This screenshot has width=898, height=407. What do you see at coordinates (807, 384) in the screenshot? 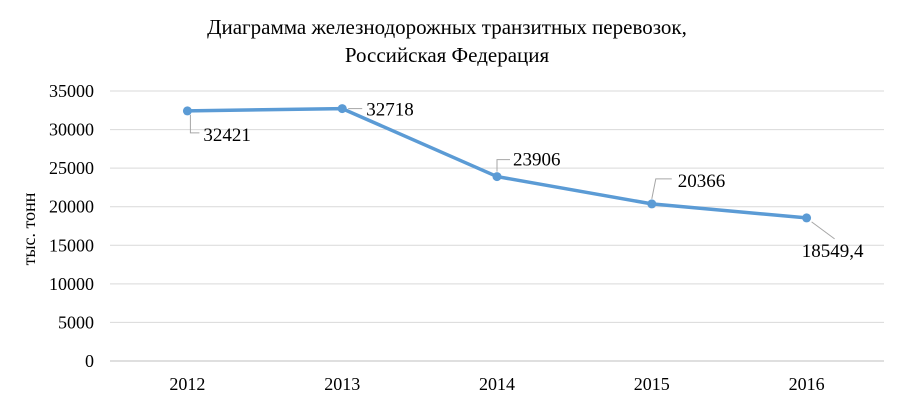
I see `x-tick-label: 2016` at bounding box center [807, 384].